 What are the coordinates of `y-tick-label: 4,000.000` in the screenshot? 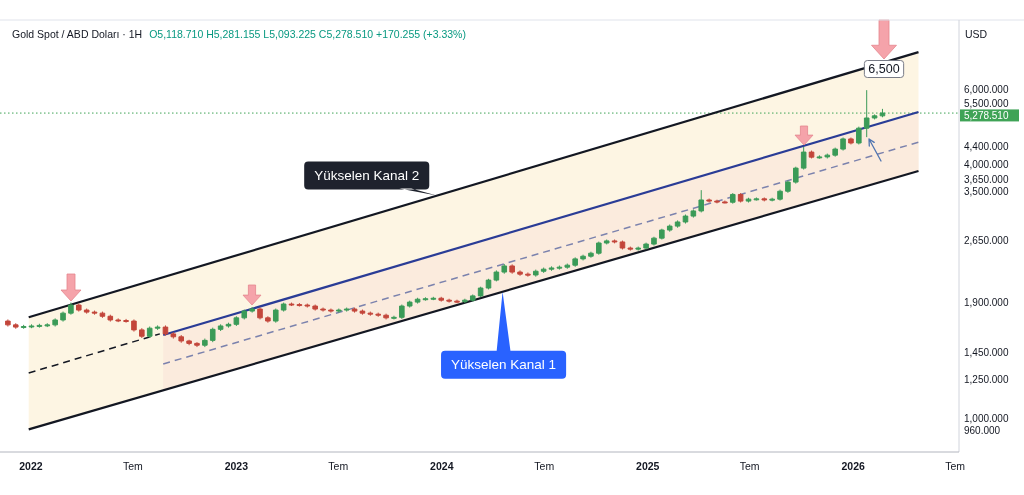 It's located at (986, 164).